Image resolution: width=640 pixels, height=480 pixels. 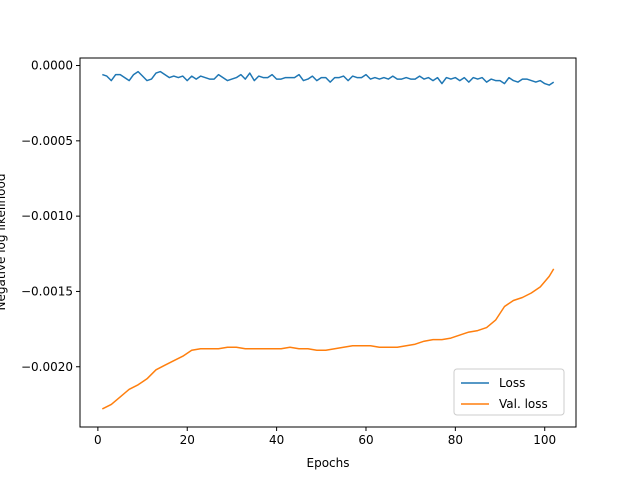 I want to click on x-tick-label: 60, so click(x=365, y=440).